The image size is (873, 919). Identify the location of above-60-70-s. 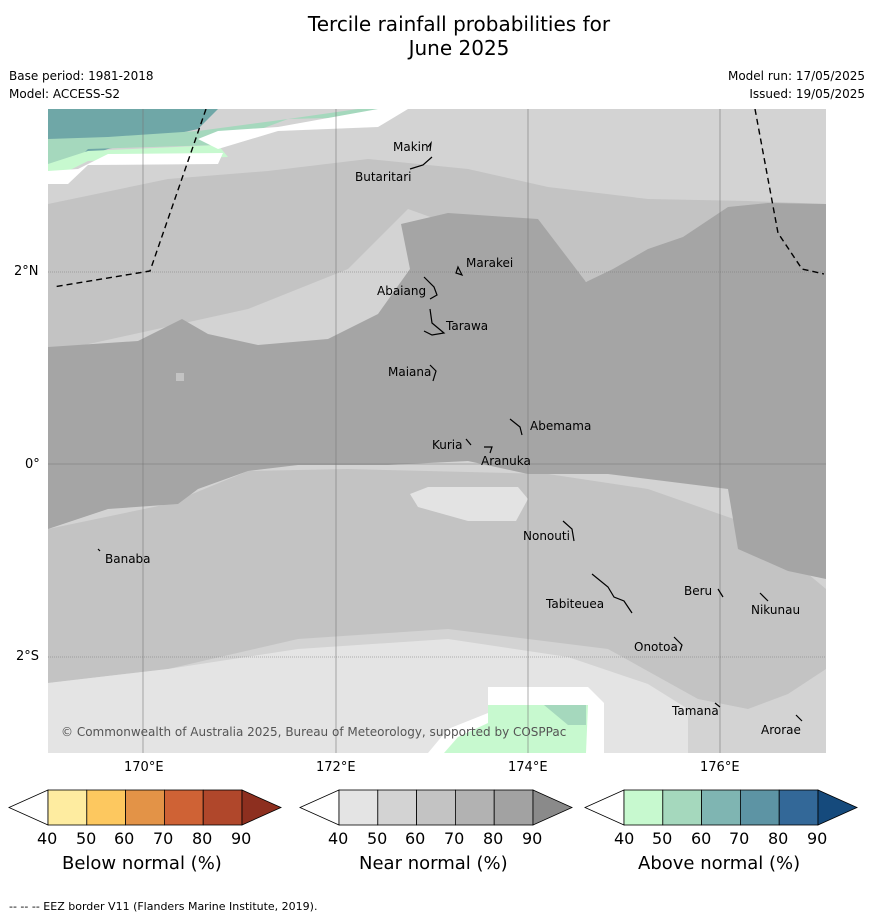
(565, 715).